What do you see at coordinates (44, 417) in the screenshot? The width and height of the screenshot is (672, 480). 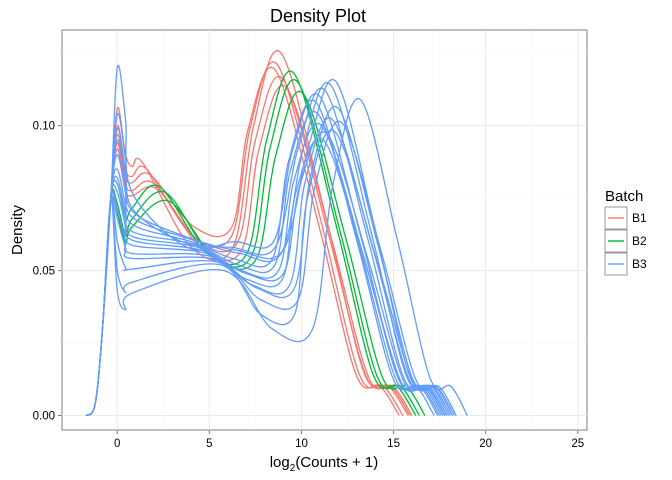 I see `y-tick-label: 0.00` at bounding box center [44, 417].